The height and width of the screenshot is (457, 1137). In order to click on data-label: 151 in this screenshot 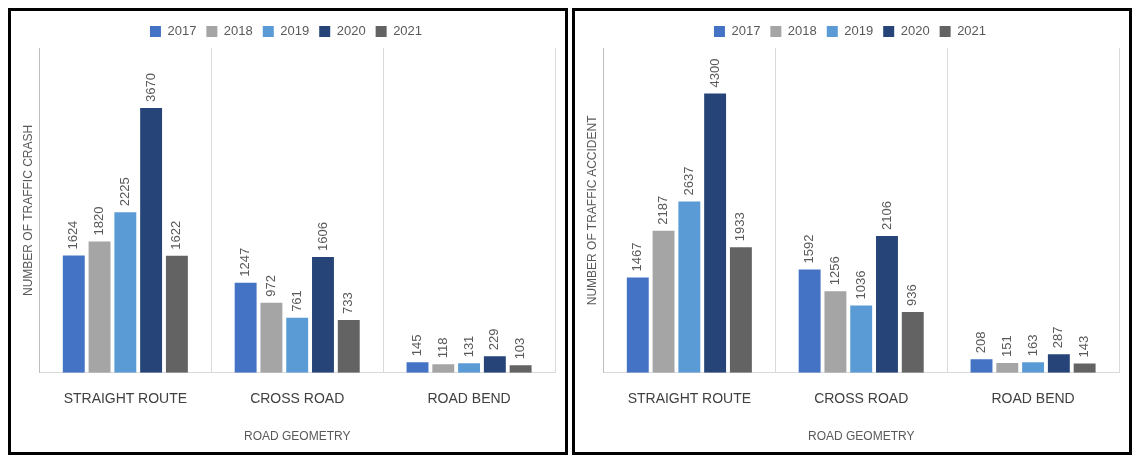, I will do `click(1006, 346)`.